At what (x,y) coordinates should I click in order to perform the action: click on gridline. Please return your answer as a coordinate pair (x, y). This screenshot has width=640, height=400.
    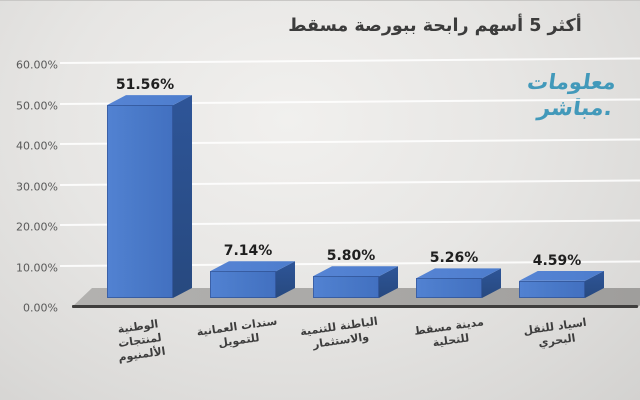
    Looking at the image, I should click on (349, 60).